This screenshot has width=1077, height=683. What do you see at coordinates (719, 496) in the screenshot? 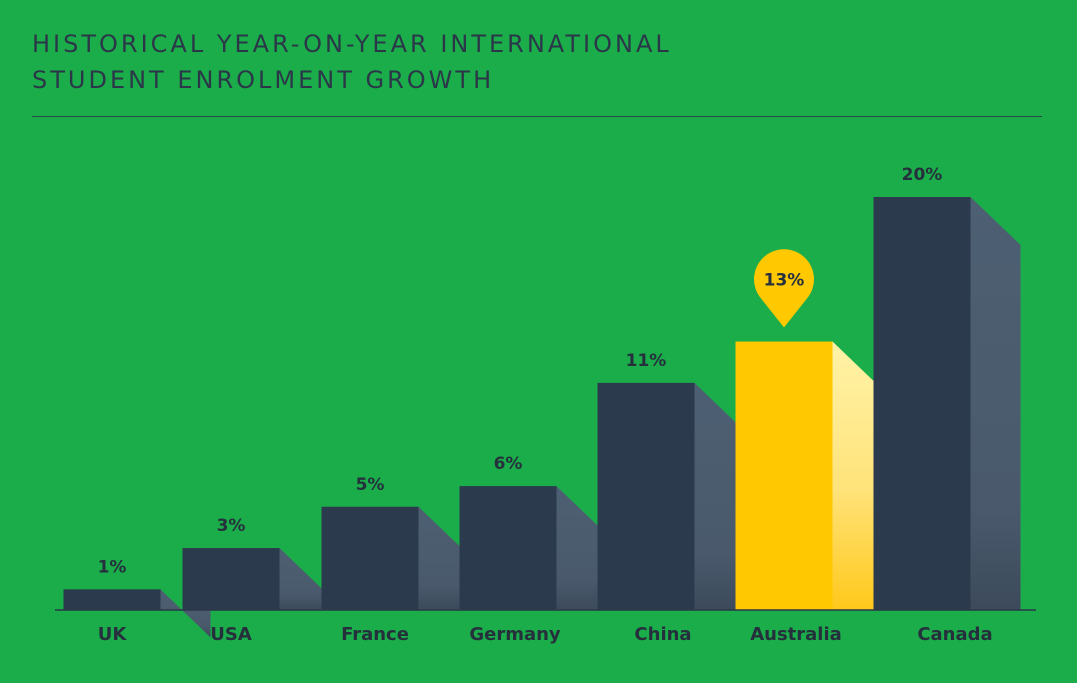
I see `bar-shade-china` at bounding box center [719, 496].